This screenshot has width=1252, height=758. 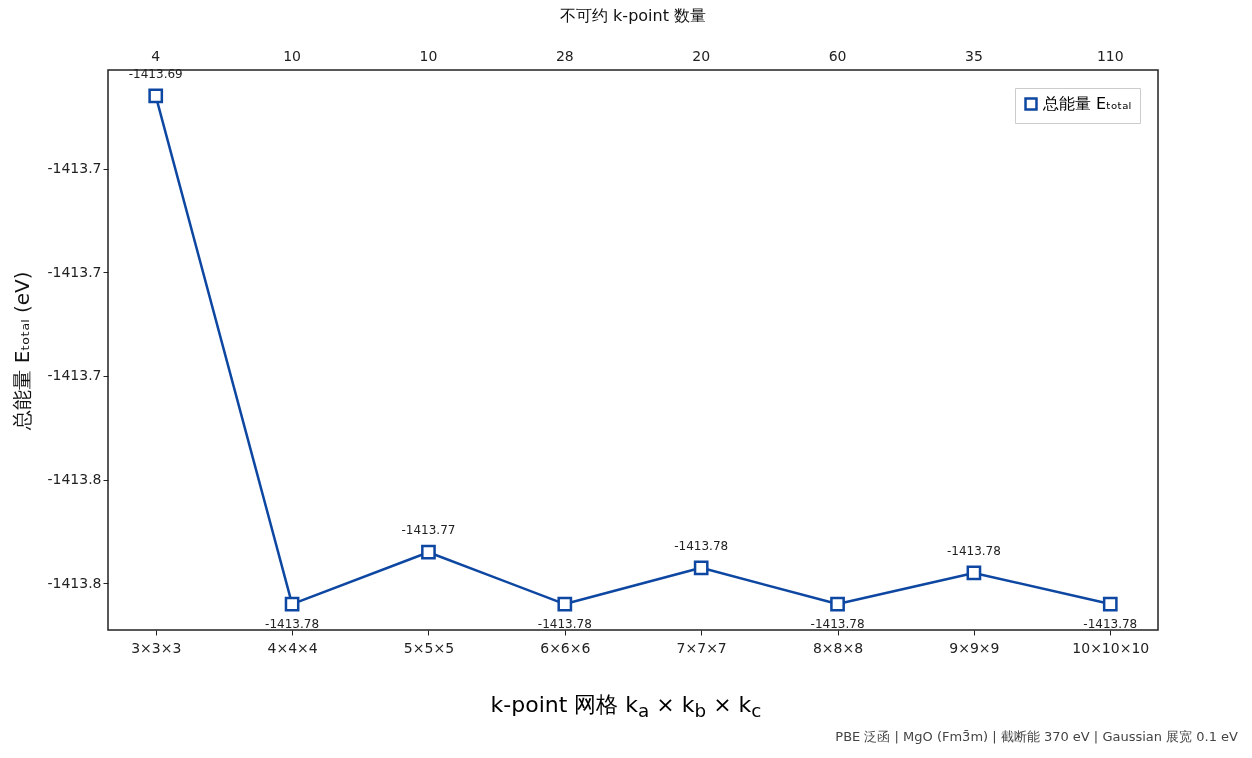 I want to click on text: 20, so click(x=701, y=56).